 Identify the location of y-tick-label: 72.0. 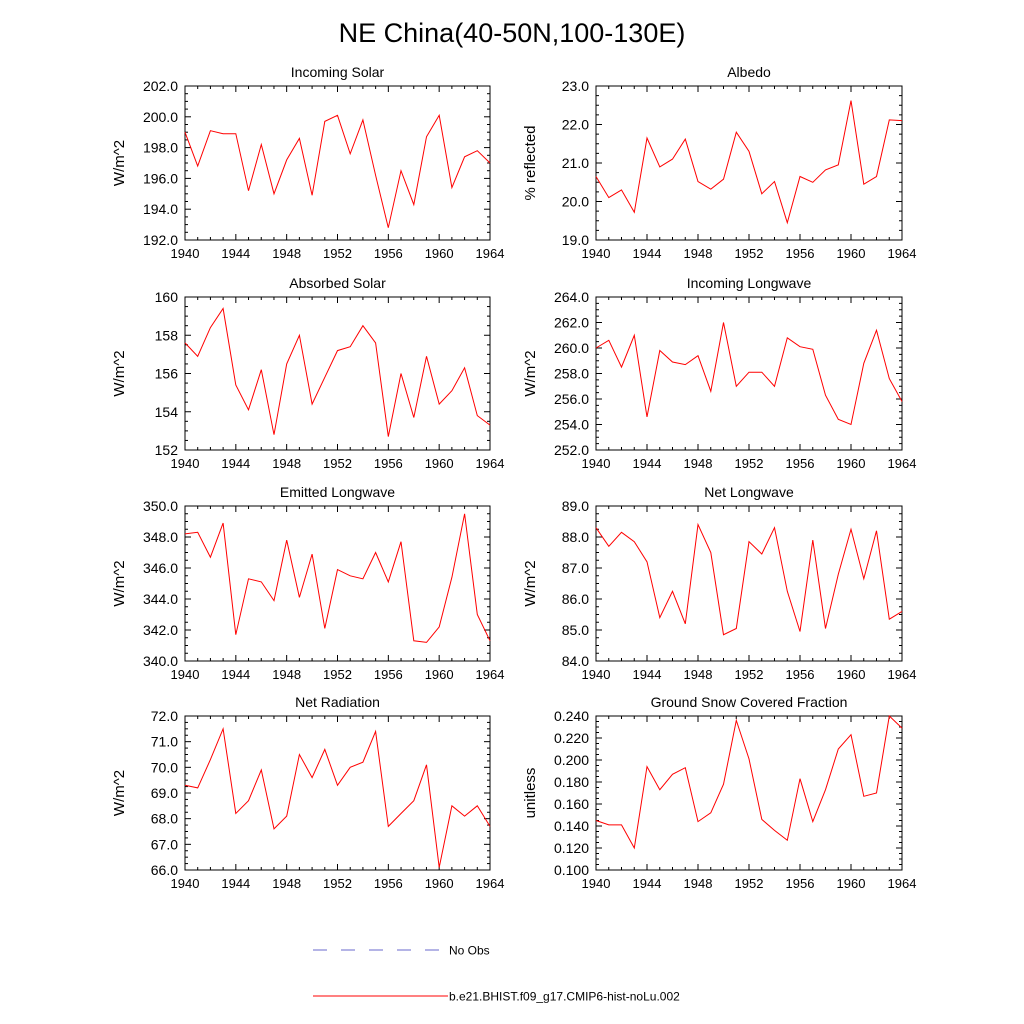
(164, 716).